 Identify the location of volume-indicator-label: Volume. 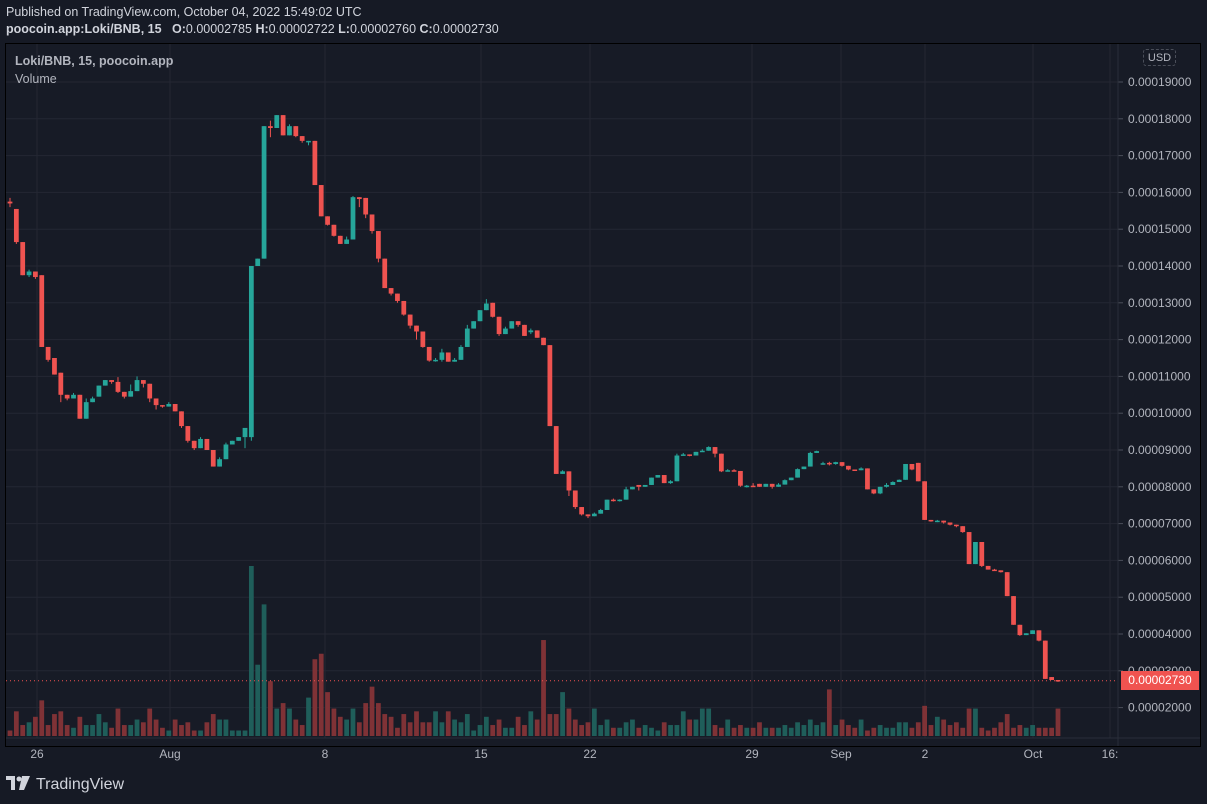
(36, 79).